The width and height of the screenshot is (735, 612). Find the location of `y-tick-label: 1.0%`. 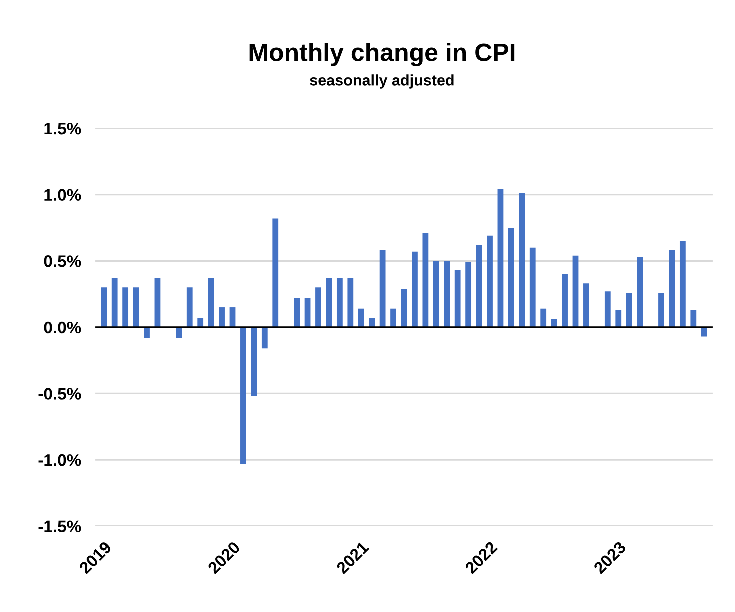

y-tick-label: 1.0% is located at coordinates (63, 195).